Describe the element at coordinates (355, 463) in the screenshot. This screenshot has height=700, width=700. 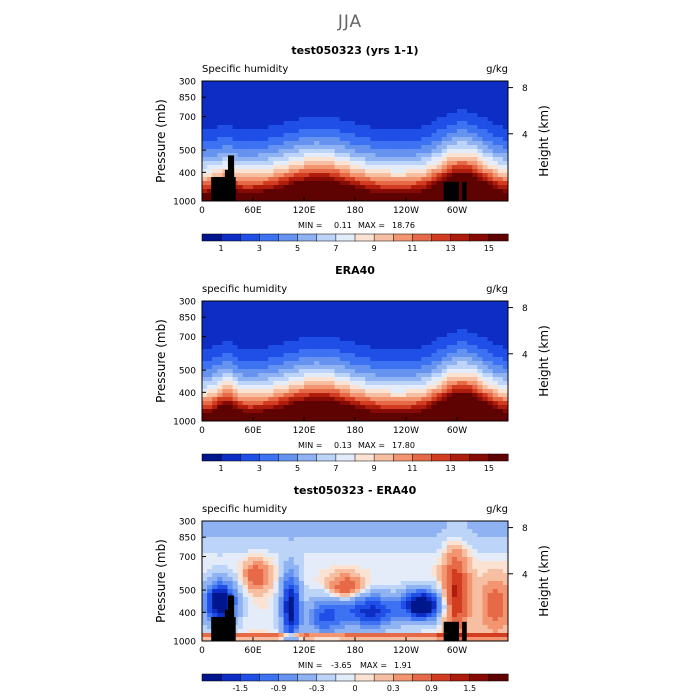
I see `colorbar: 1 3 5 7 9 11 13 15` at that location.